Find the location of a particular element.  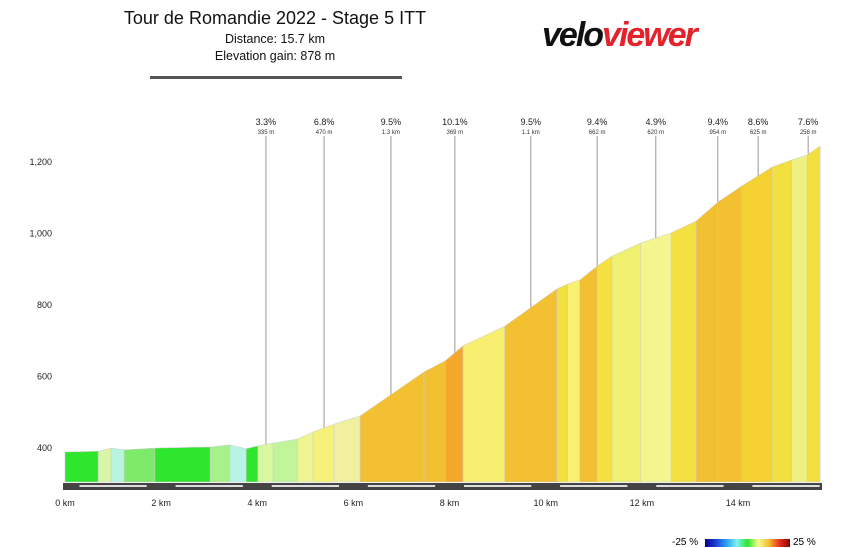

climb-length: 470 m is located at coordinates (324, 133).